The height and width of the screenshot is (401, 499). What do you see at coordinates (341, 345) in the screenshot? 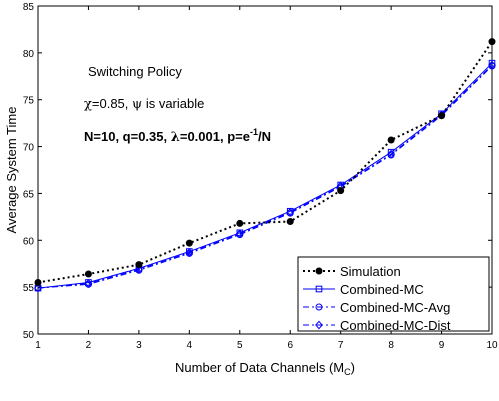
I see `x-tick-label: 7` at bounding box center [341, 345].